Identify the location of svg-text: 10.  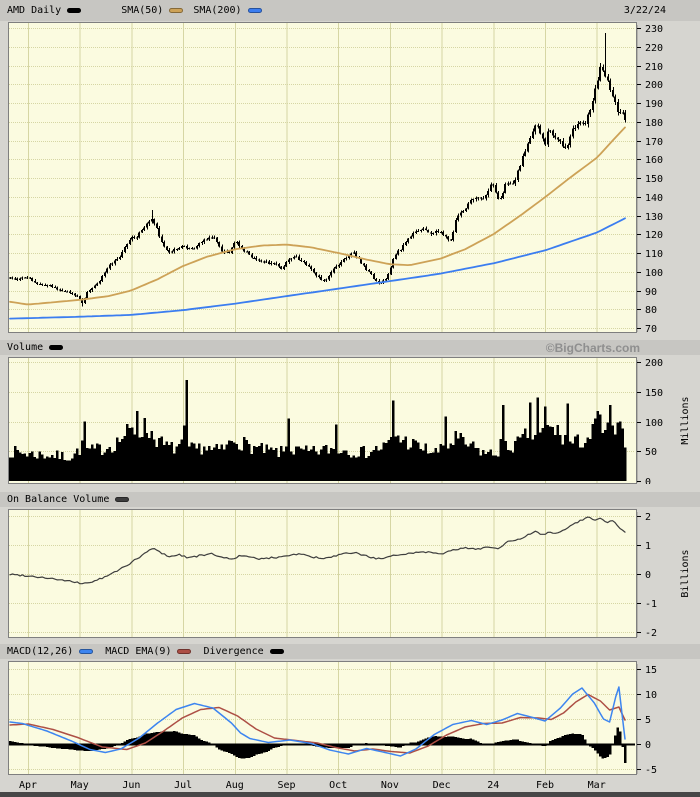
(651, 695).